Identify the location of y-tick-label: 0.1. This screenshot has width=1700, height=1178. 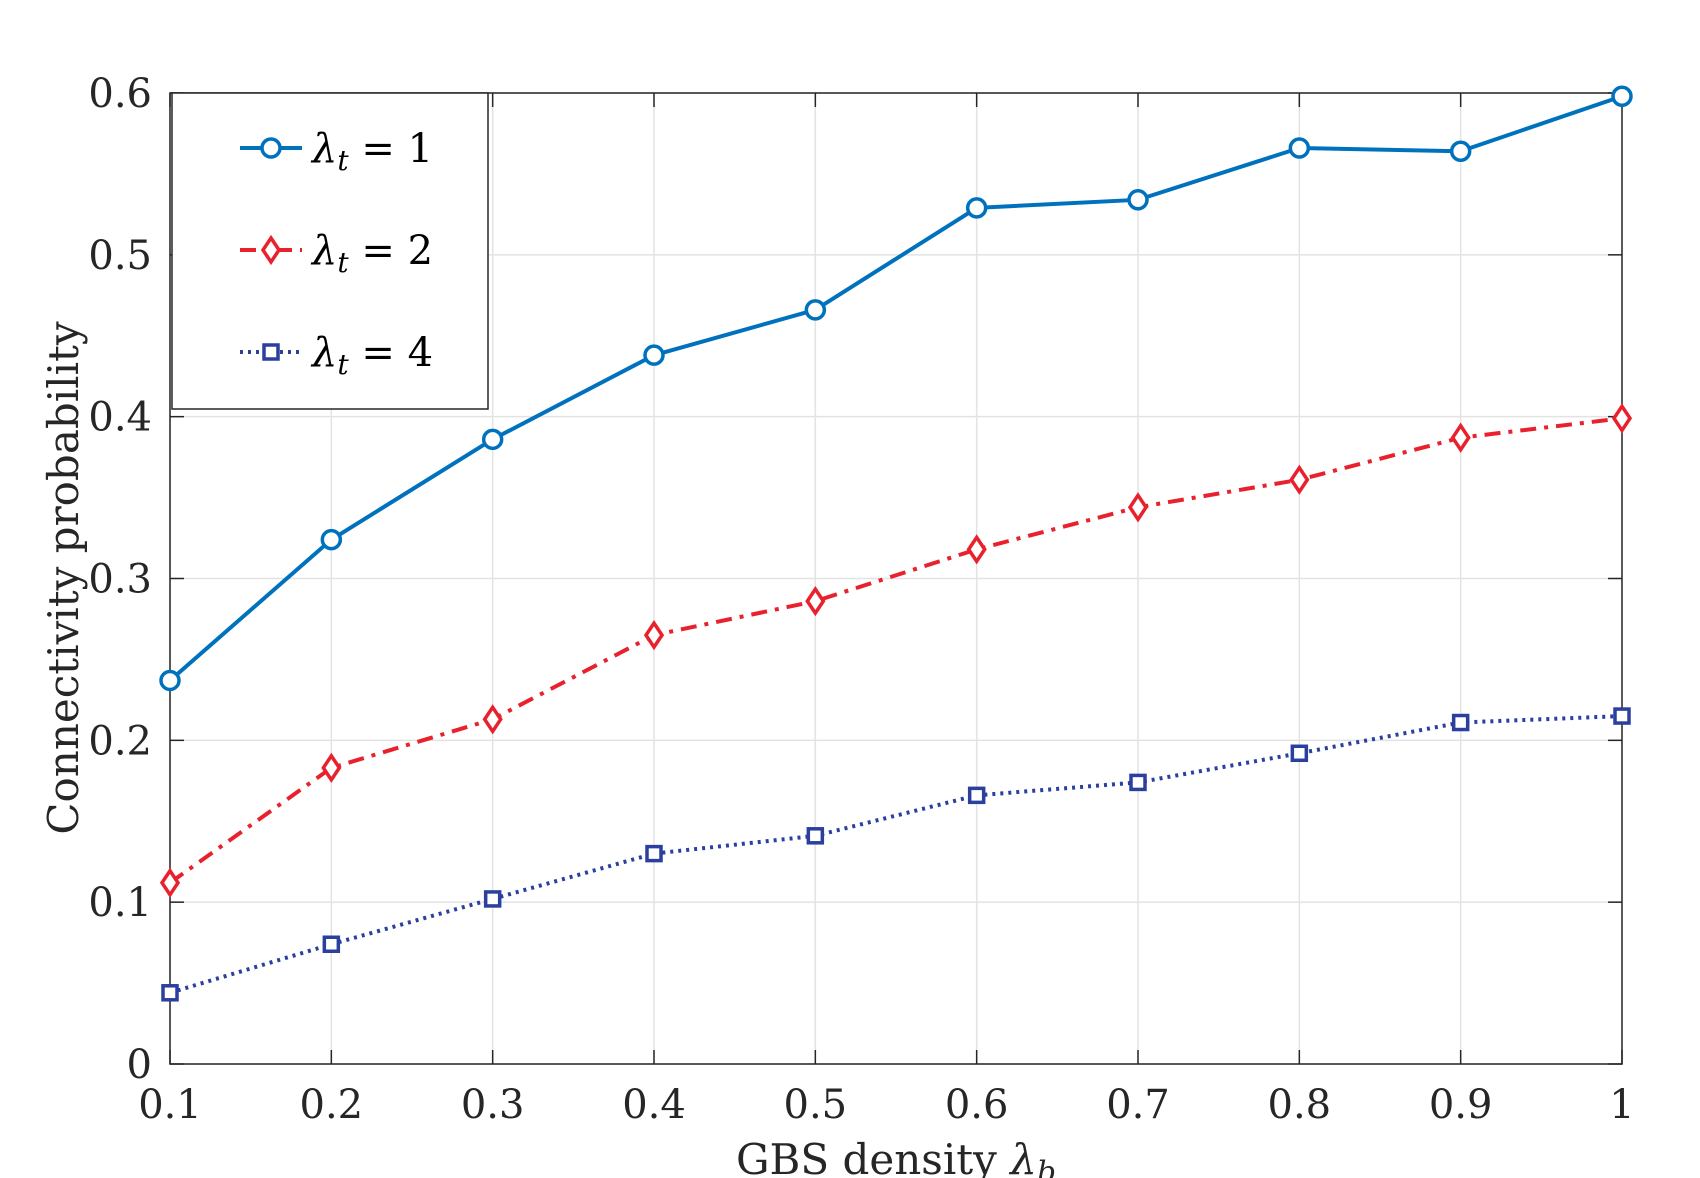
(120, 903).